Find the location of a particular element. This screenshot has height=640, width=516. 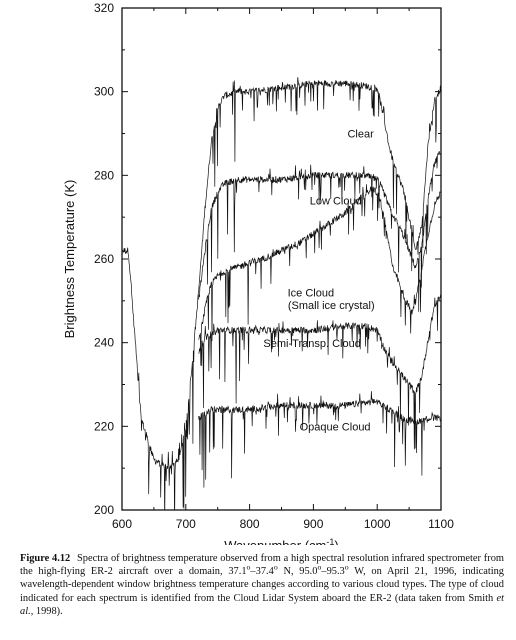

x-tick-label: 1000 is located at coordinates (377, 524).